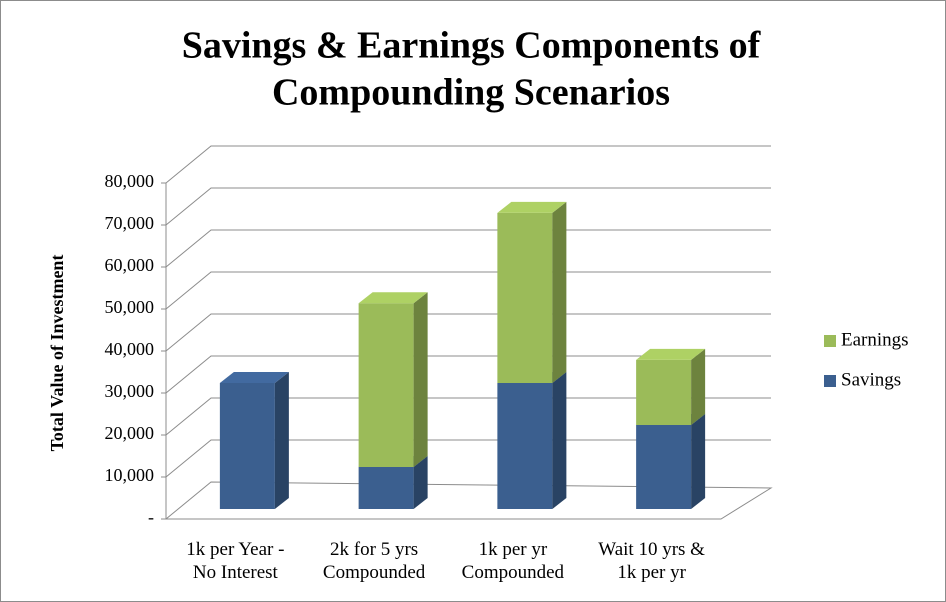  I want to click on y-axis-label: Total Value of Investment, so click(57, 353).